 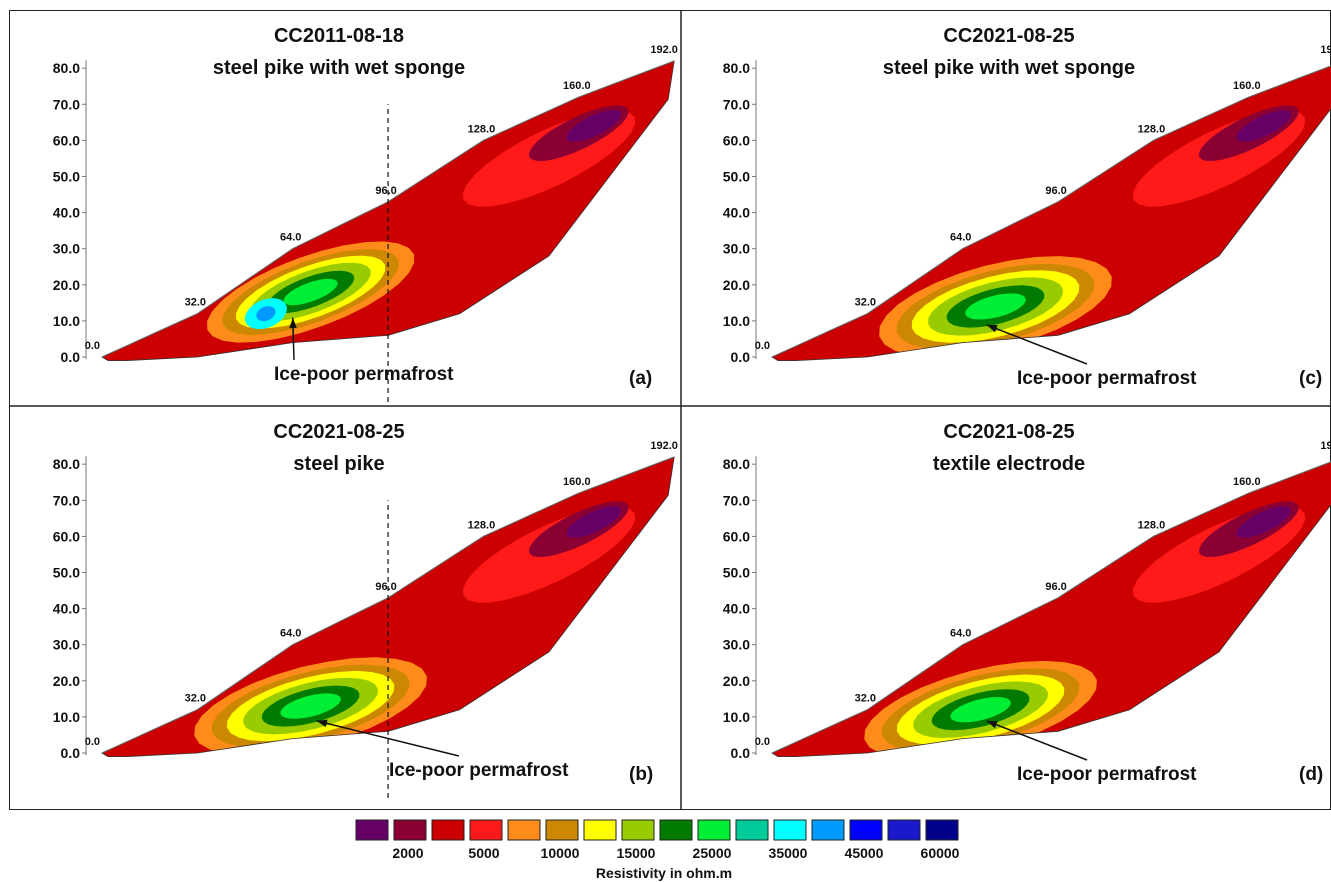 What do you see at coordinates (338, 464) in the screenshot?
I see `panel-subtitle: steel pike` at bounding box center [338, 464].